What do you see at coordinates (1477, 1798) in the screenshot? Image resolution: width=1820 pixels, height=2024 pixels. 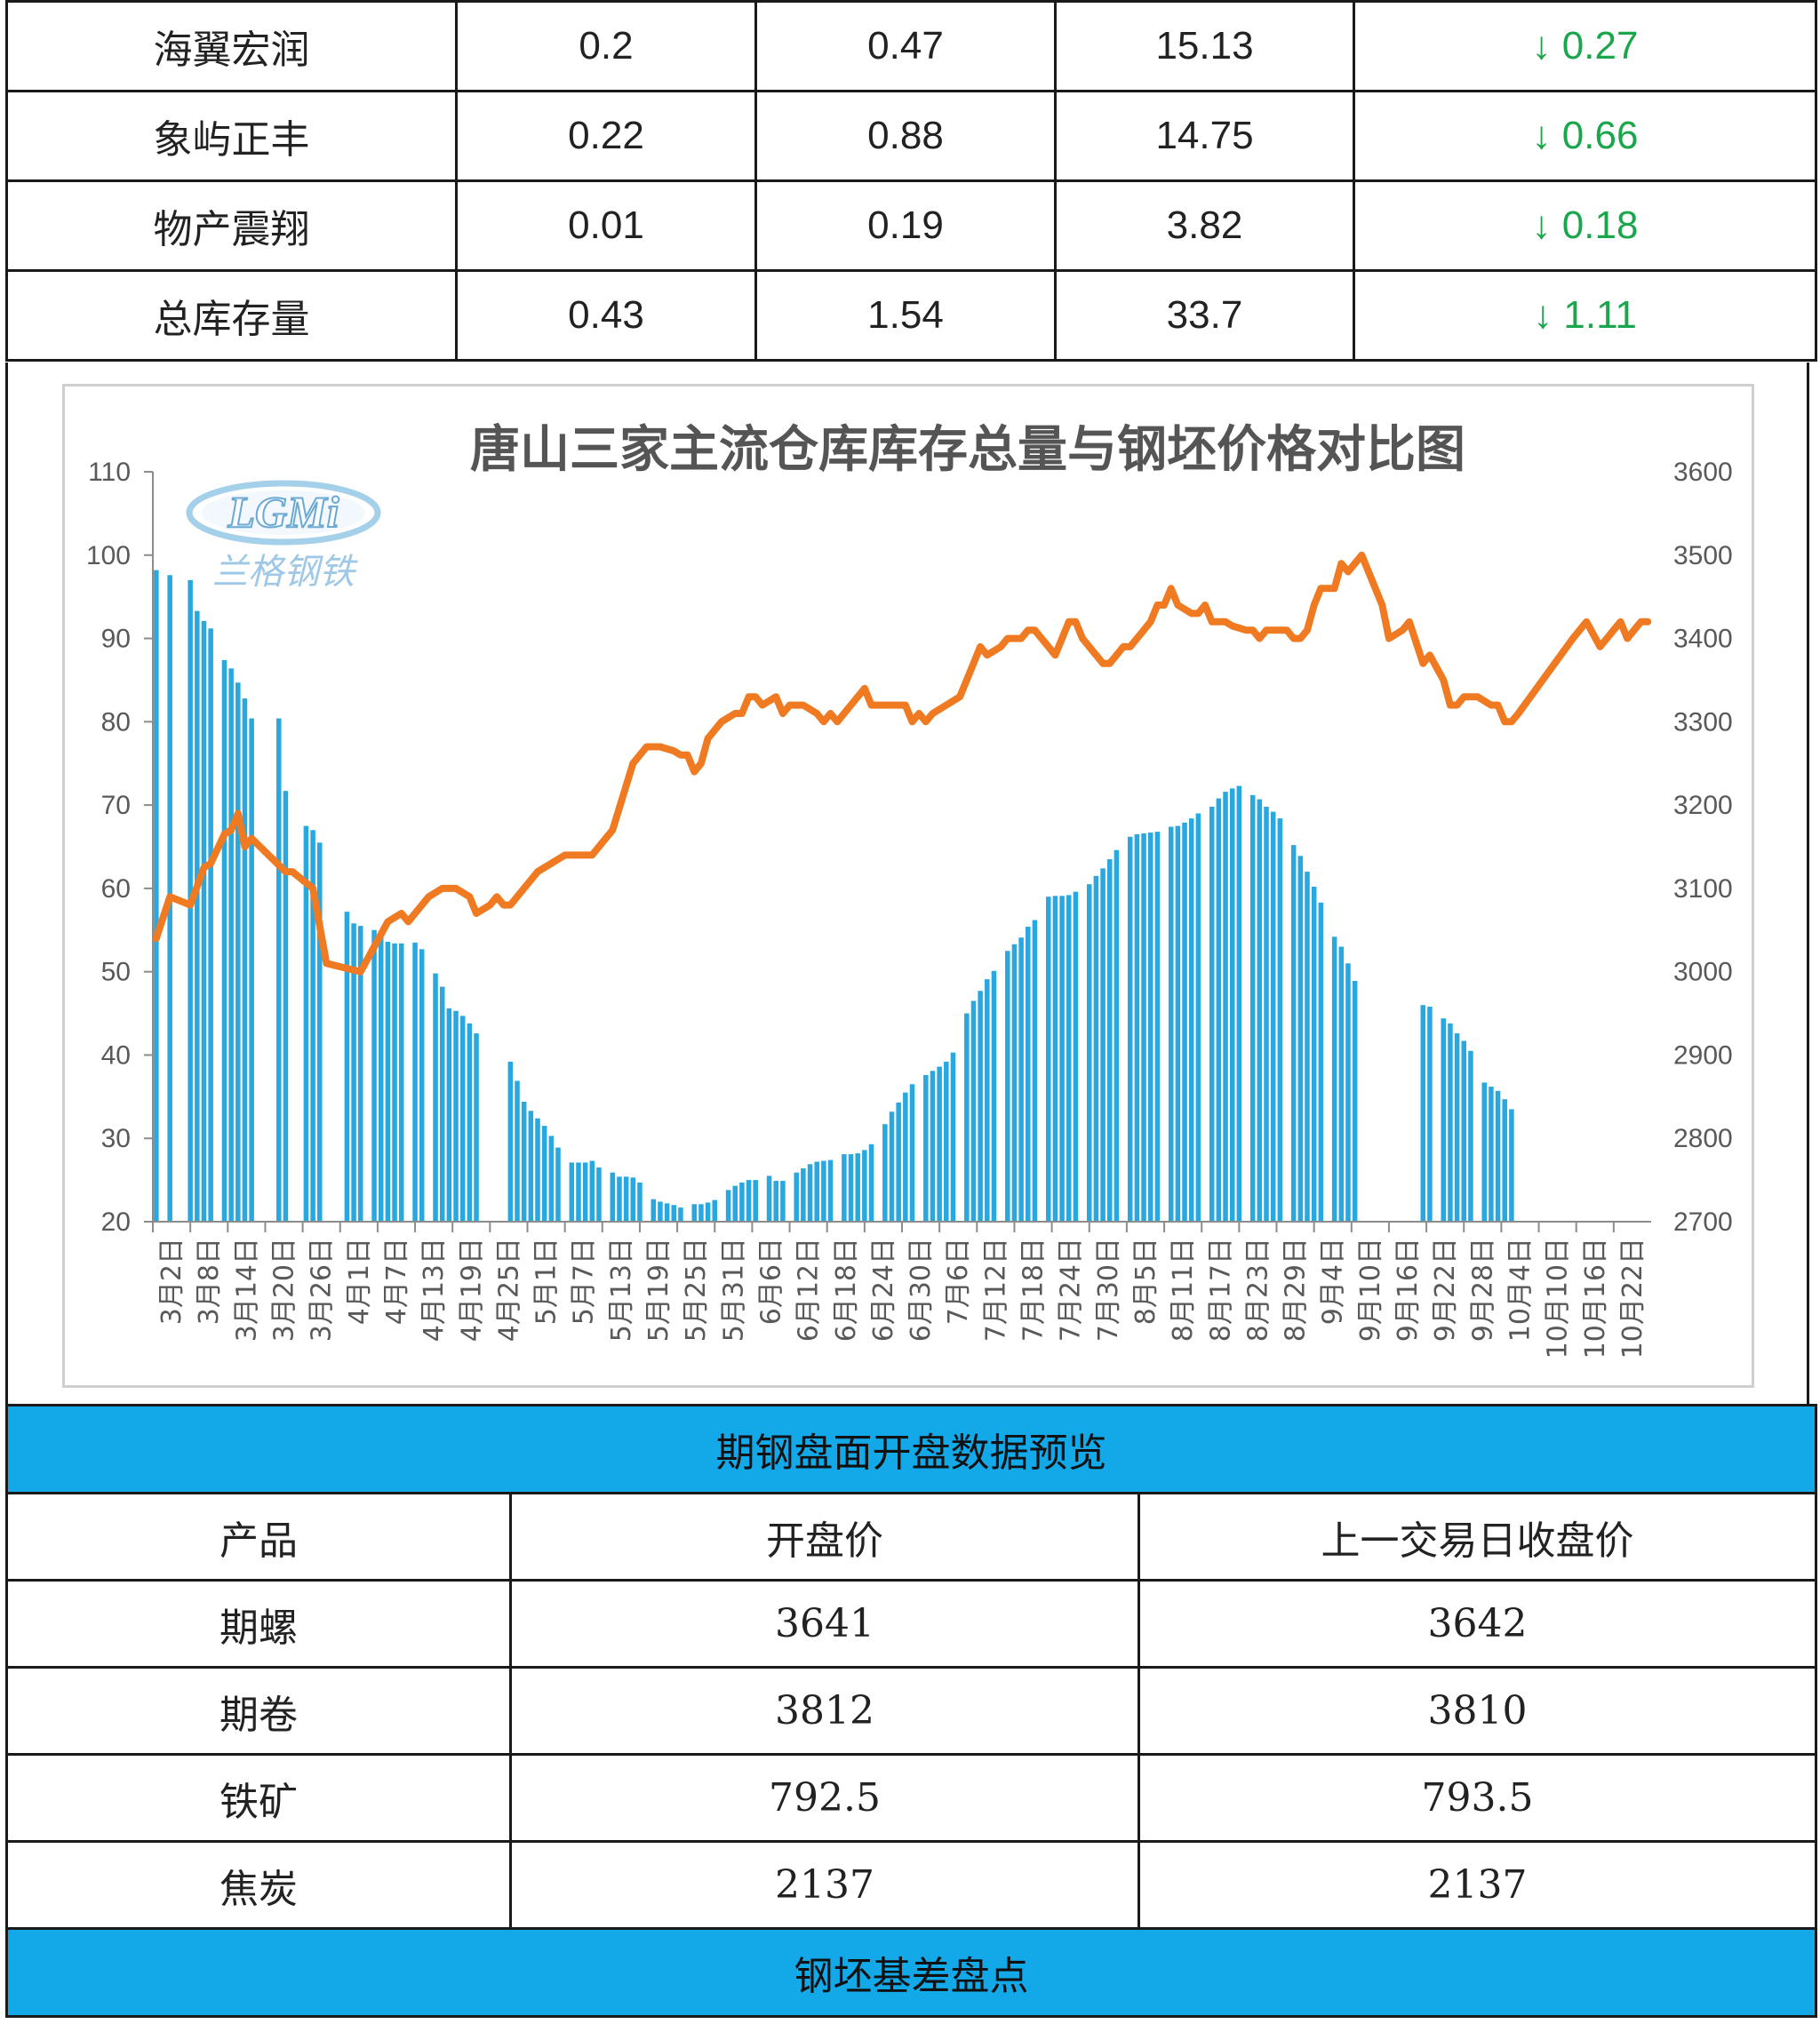 I see `prev-close-price: 793.5` at bounding box center [1477, 1798].